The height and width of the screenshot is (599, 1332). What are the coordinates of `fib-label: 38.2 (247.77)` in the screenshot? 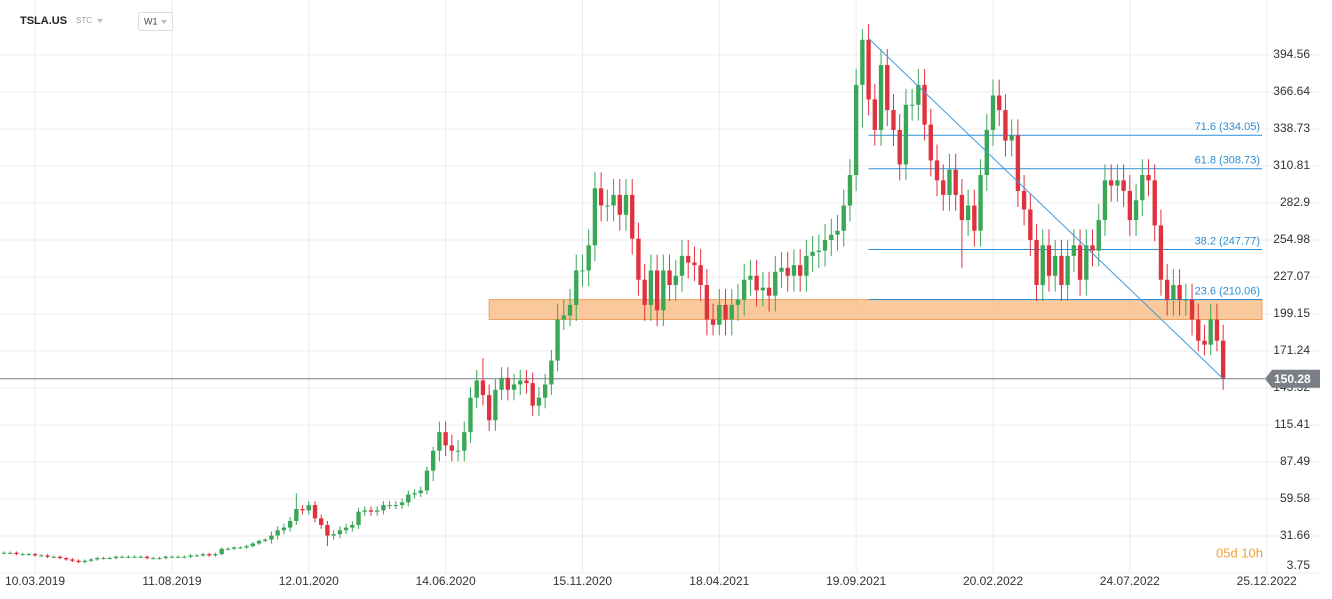 It's located at (1227, 241).